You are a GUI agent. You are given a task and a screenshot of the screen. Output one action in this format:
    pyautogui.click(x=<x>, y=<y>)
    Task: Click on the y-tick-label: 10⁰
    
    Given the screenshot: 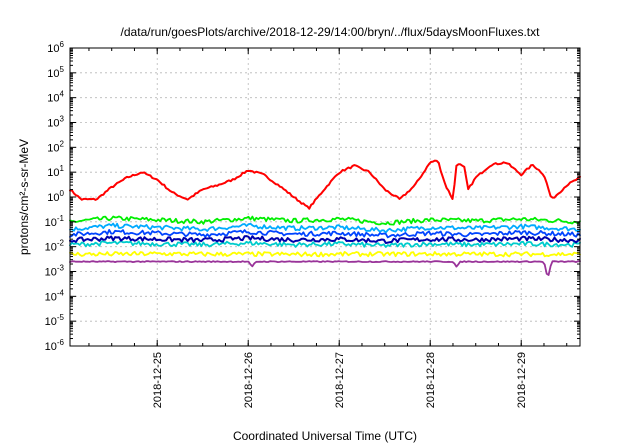 What is the action you would take?
    pyautogui.click(x=55, y=196)
    